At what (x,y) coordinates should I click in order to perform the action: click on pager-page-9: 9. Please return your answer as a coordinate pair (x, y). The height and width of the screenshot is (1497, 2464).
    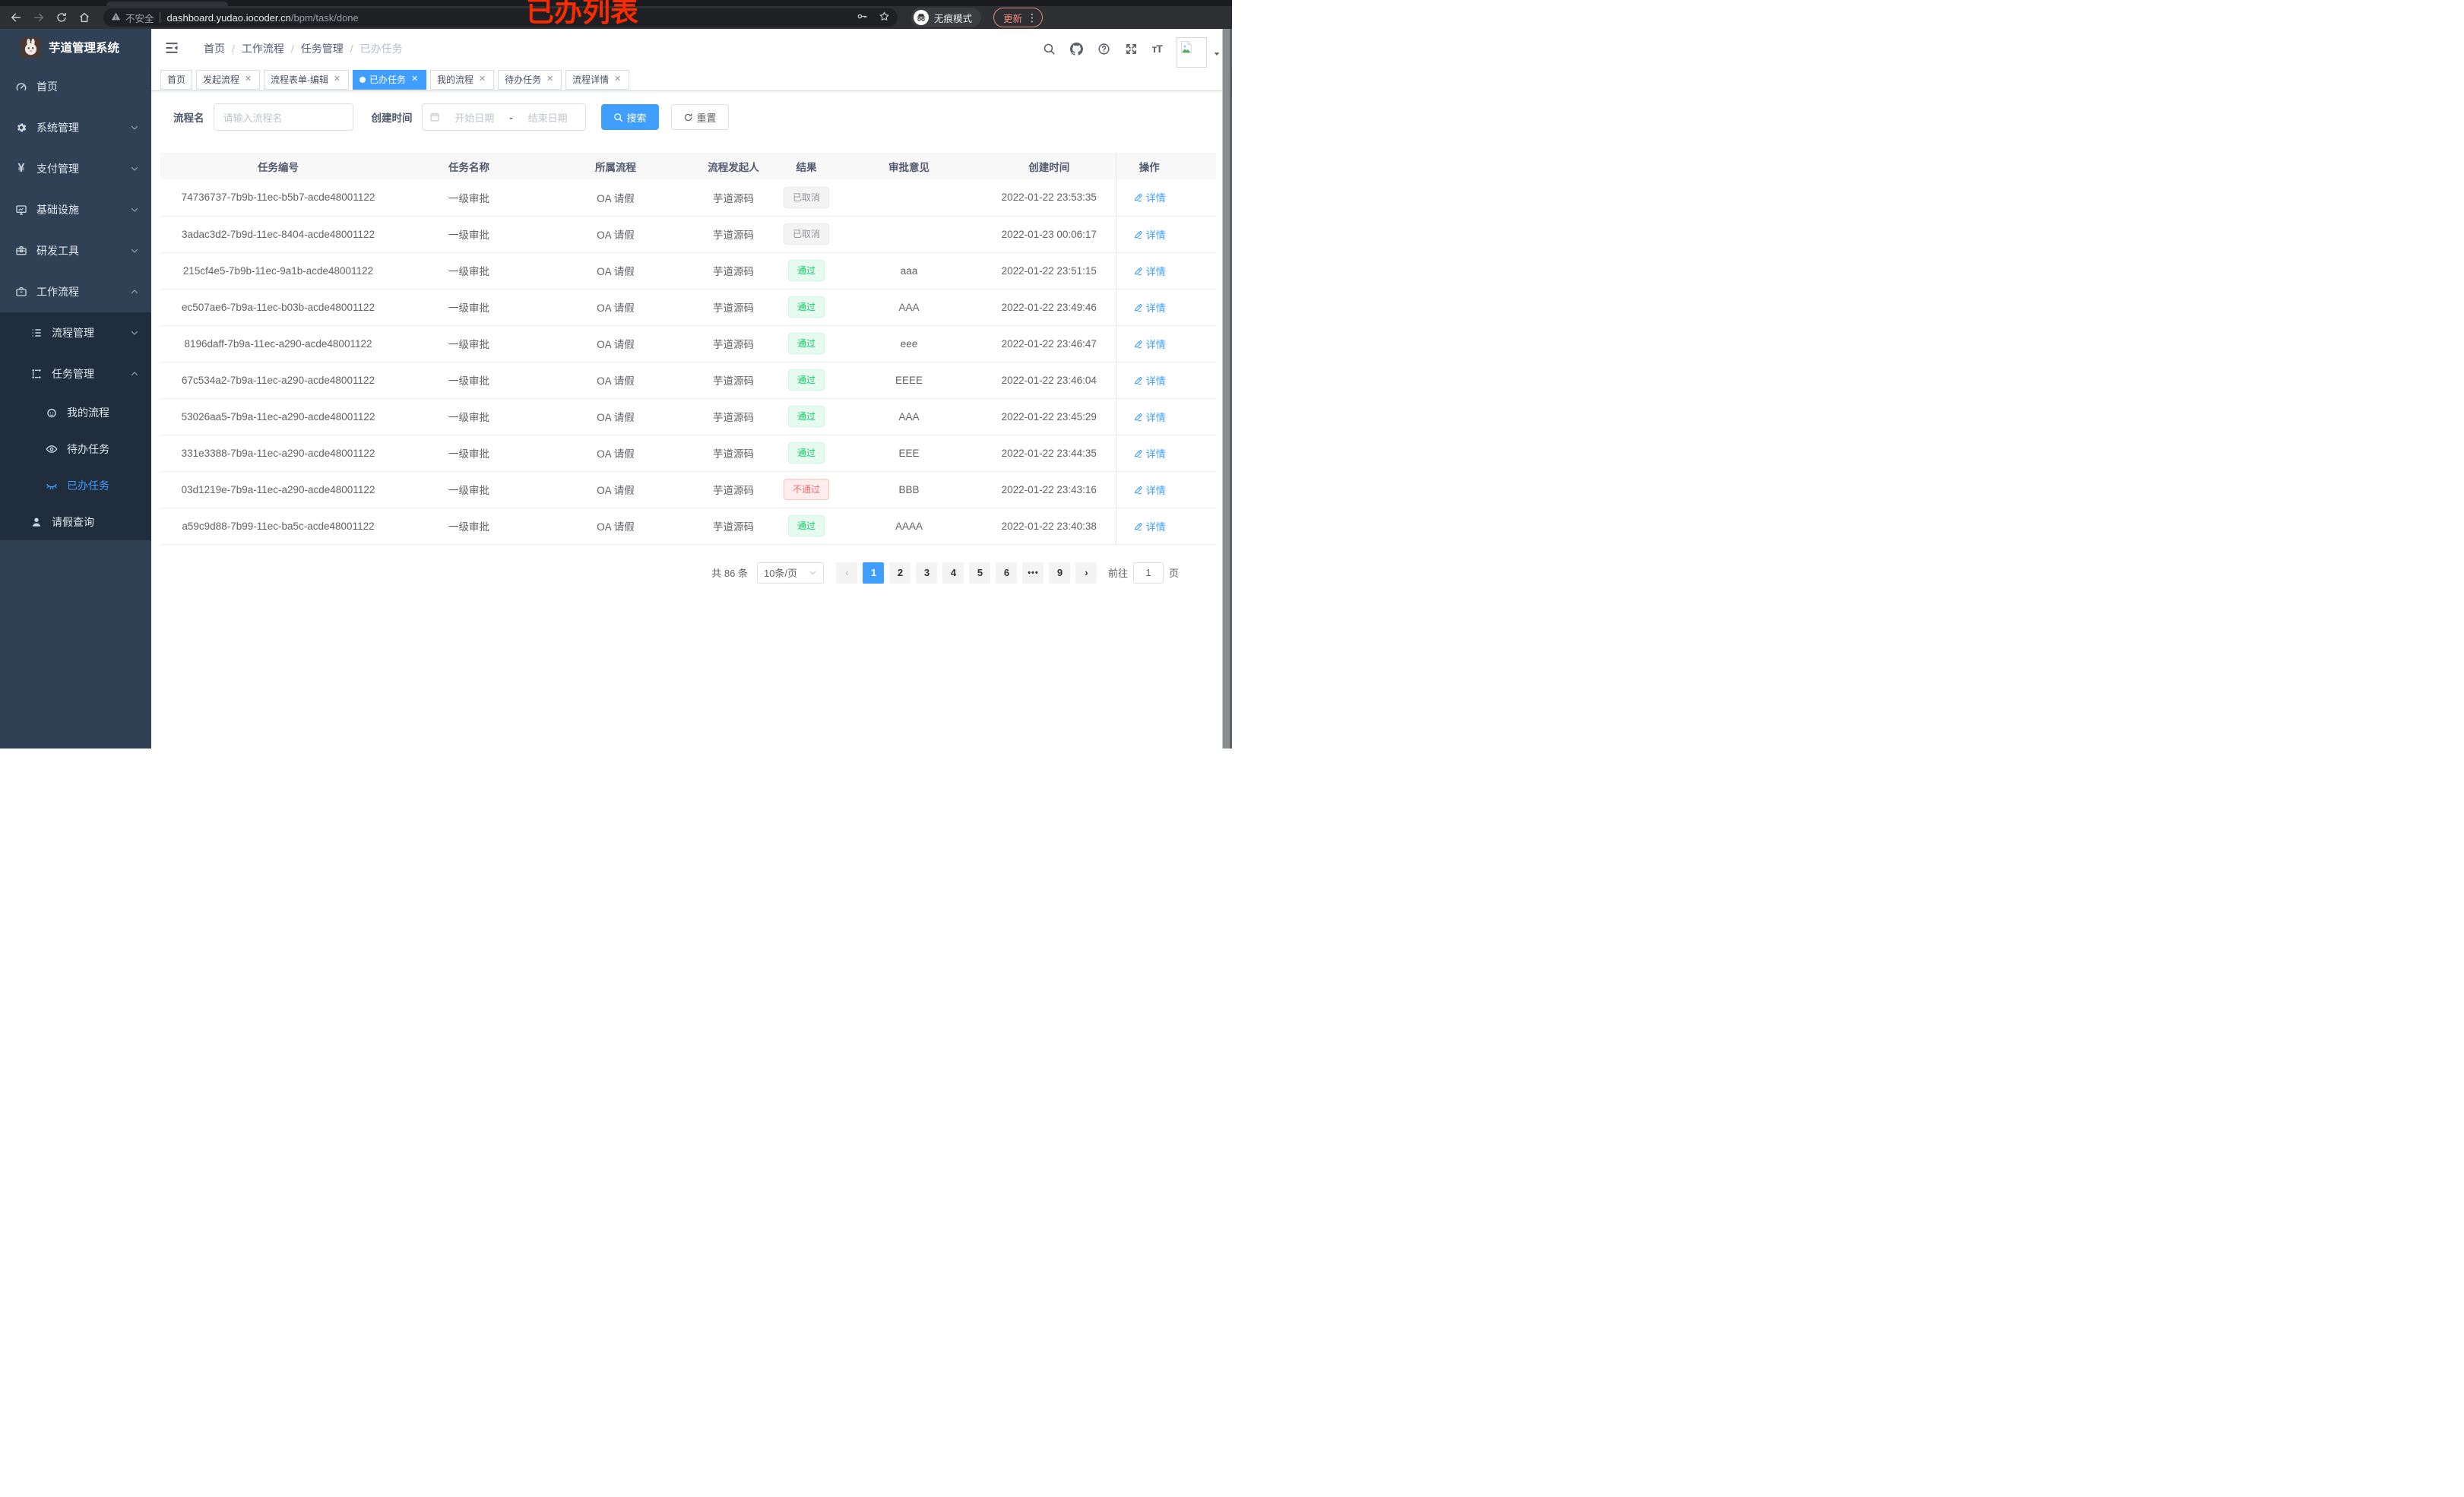
    Looking at the image, I should click on (1060, 573).